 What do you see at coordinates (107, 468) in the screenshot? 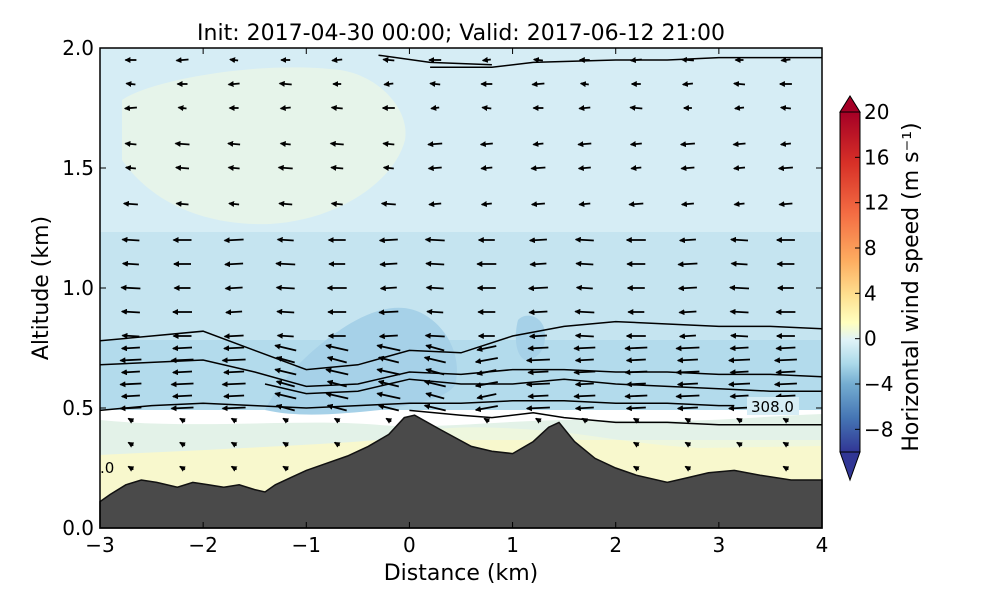
I see `contour-label-edge: .0` at bounding box center [107, 468].